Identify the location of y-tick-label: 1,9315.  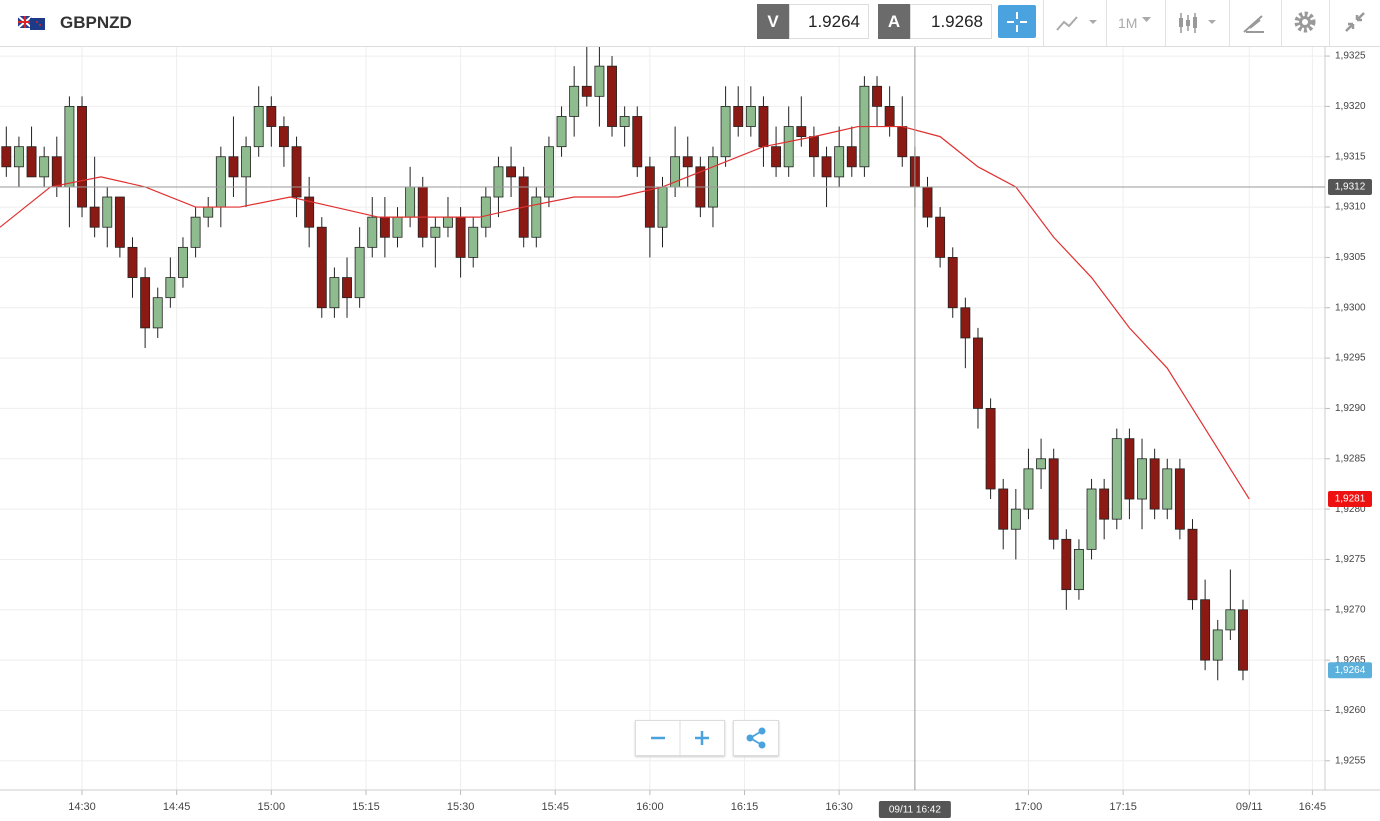
(1350, 156).